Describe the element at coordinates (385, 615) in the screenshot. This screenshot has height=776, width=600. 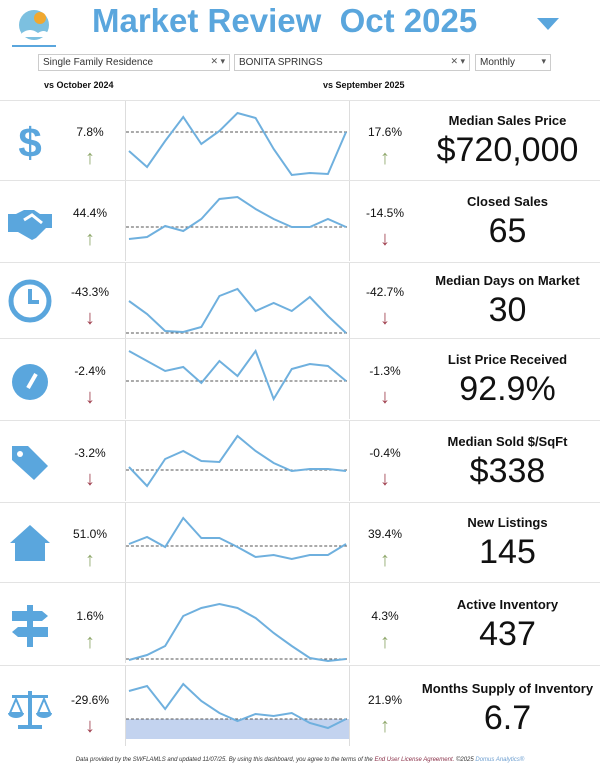
I see `mom-change: 4.3%` at that location.